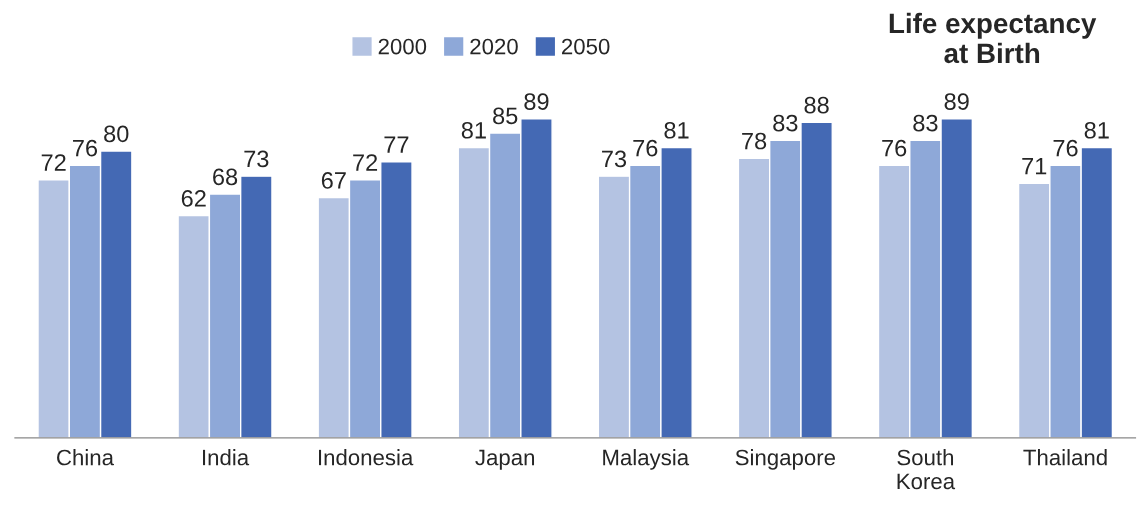  I want to click on x-tick-label: Singapore, so click(785, 459).